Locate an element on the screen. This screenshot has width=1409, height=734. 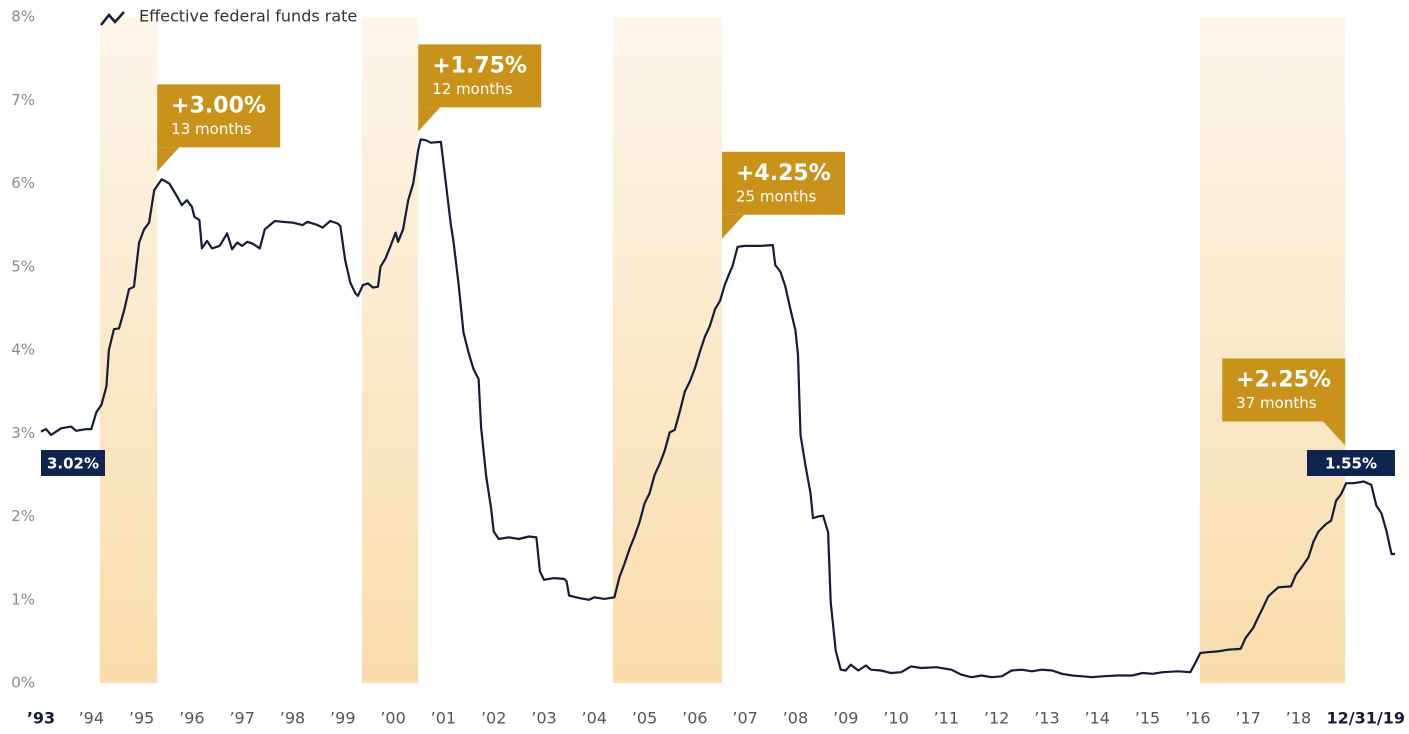
x-tick-label: ’96 is located at coordinates (191, 718).